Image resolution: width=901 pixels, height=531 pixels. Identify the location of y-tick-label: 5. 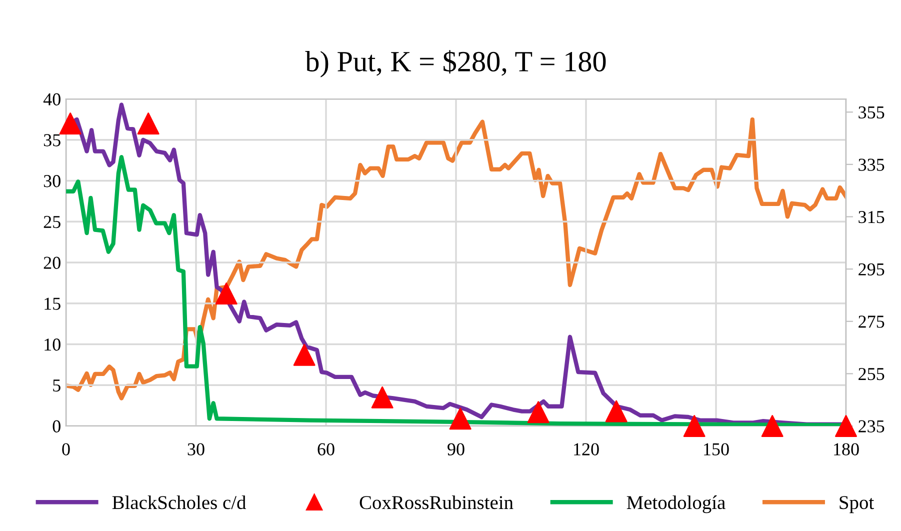
(56, 386).